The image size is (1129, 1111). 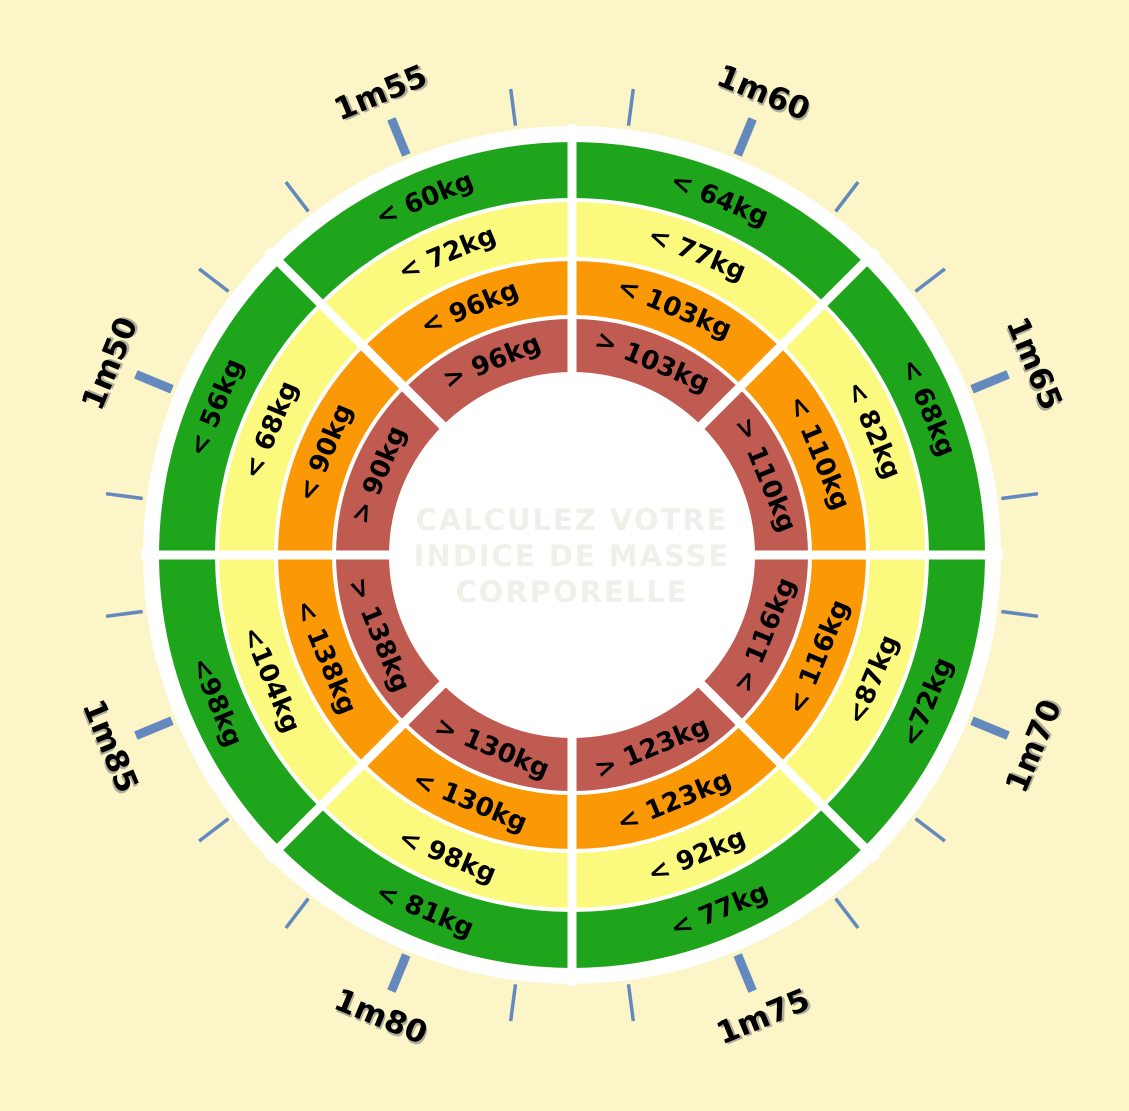 I want to click on segment-1m55-yellow, so click(x=447, y=273).